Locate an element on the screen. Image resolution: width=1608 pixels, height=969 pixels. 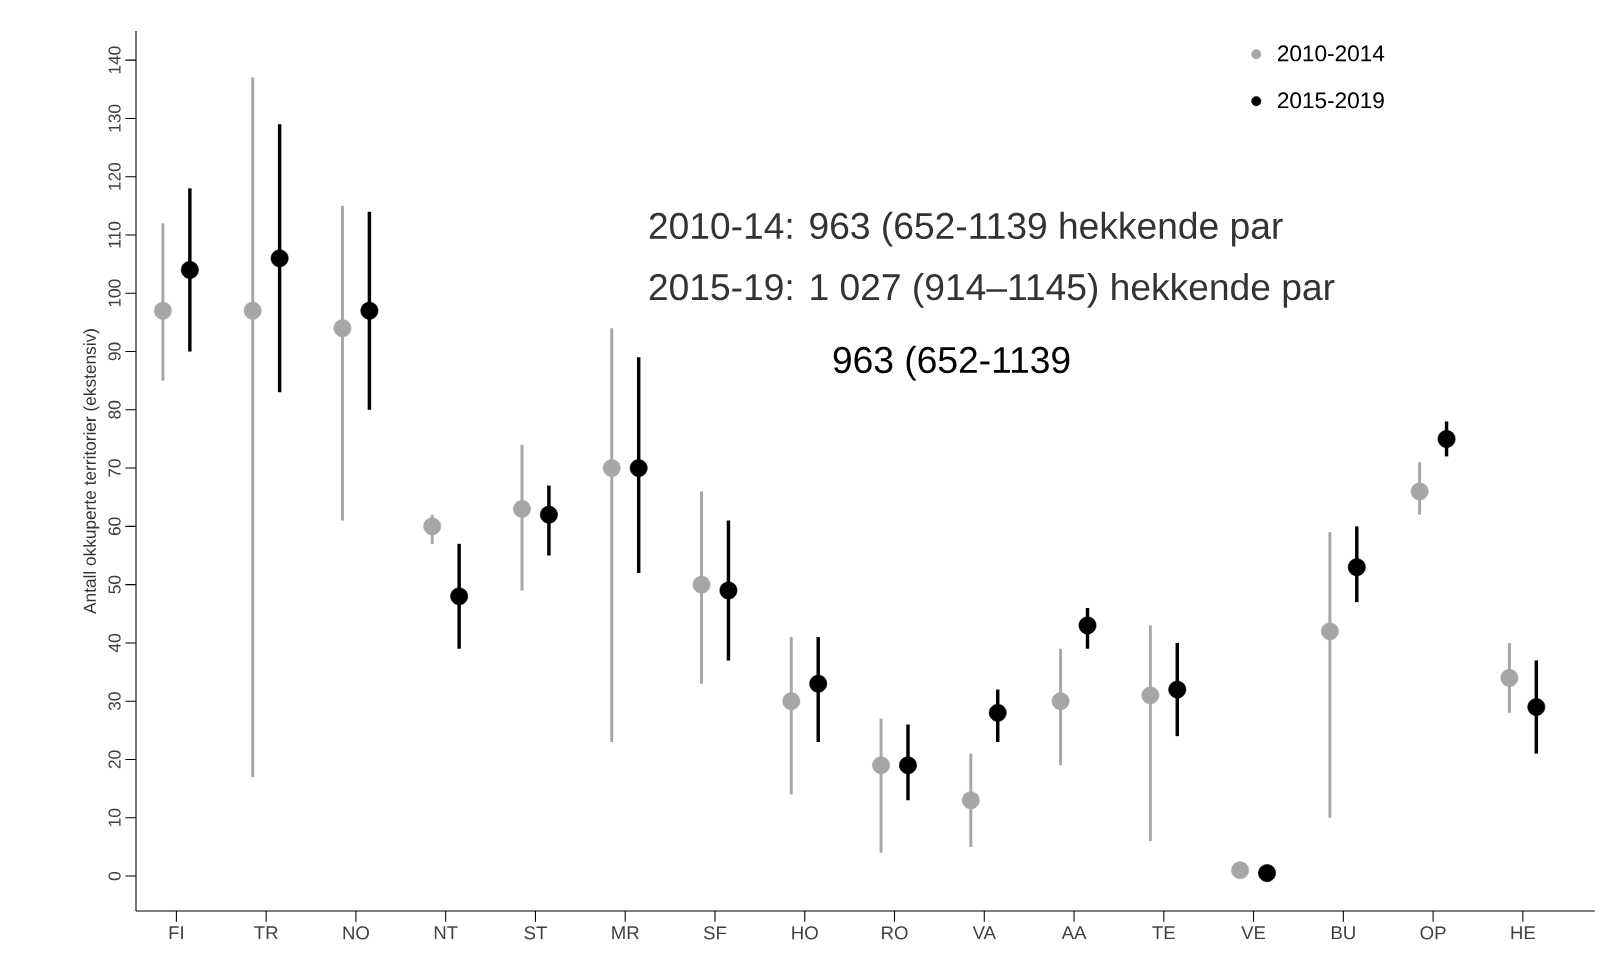
annotation: 963 (652-1139 is located at coordinates (951, 363).